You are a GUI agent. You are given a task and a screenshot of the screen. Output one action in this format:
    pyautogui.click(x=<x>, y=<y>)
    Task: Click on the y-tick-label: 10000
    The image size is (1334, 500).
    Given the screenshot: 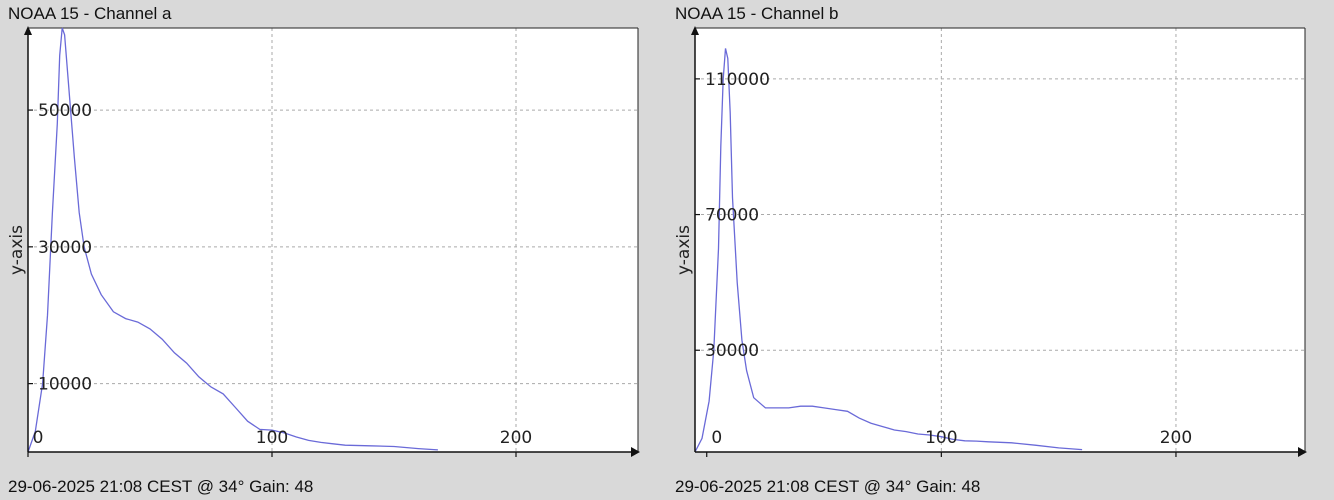 What is the action you would take?
    pyautogui.click(x=65, y=385)
    